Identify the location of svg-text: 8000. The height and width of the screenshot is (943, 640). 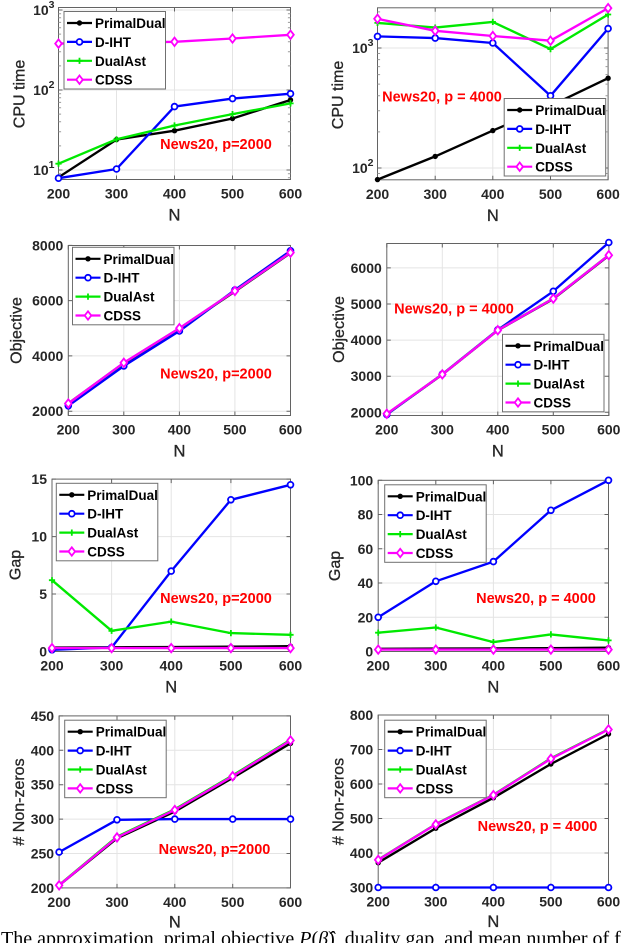
(47, 245).